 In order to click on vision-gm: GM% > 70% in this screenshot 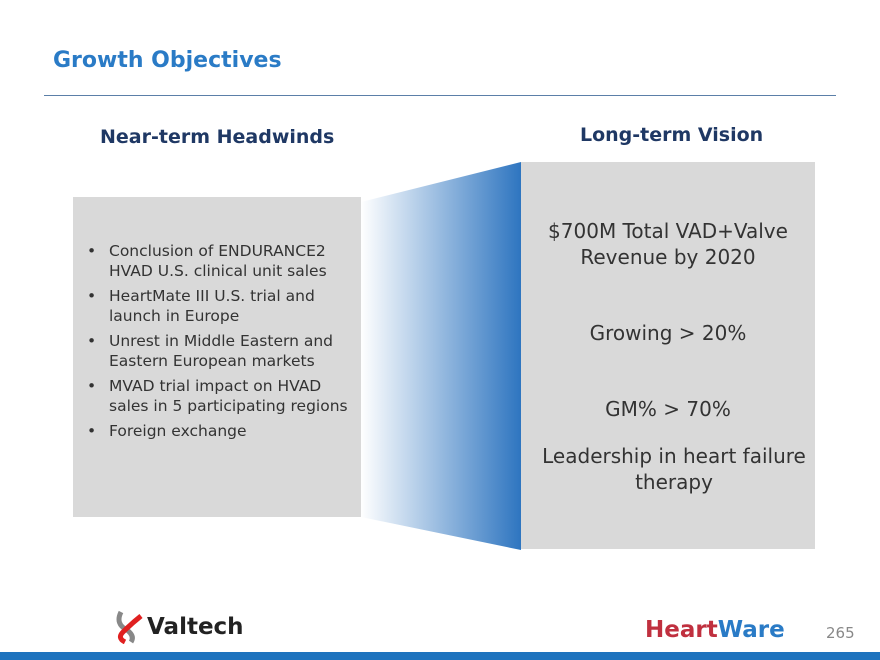, I will do `click(668, 409)`.